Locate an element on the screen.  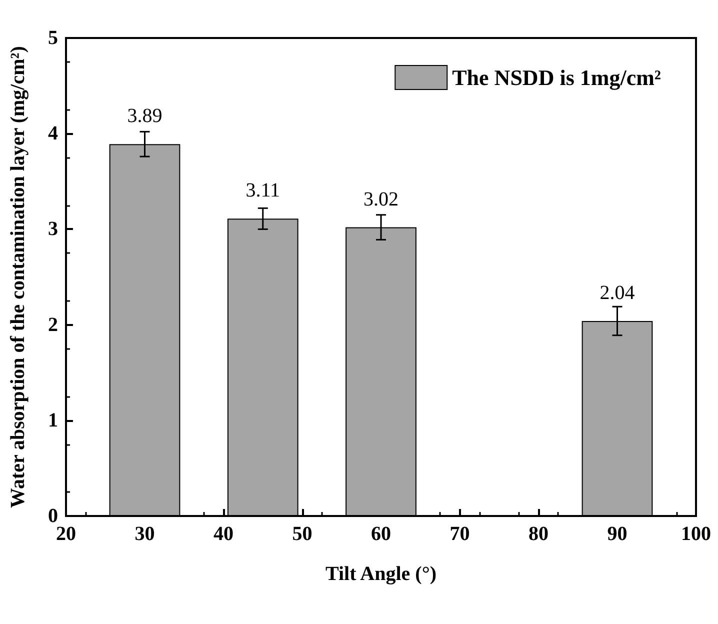
data-label: 3.11 is located at coordinates (263, 191).